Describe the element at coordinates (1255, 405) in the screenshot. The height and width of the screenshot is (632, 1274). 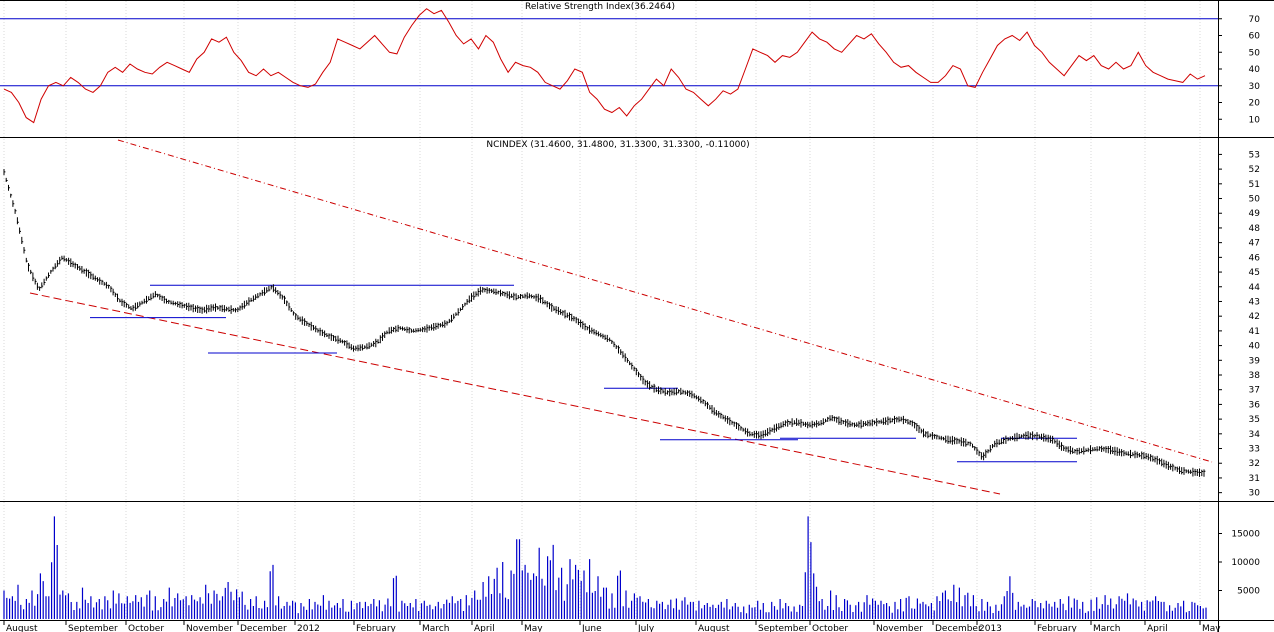
I see `y-tick-label: 36` at that location.